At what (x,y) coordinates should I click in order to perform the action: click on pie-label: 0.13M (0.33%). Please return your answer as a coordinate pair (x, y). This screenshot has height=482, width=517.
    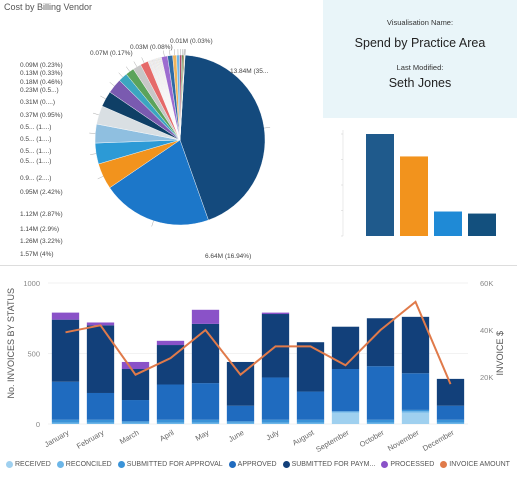
    Looking at the image, I should click on (41, 73).